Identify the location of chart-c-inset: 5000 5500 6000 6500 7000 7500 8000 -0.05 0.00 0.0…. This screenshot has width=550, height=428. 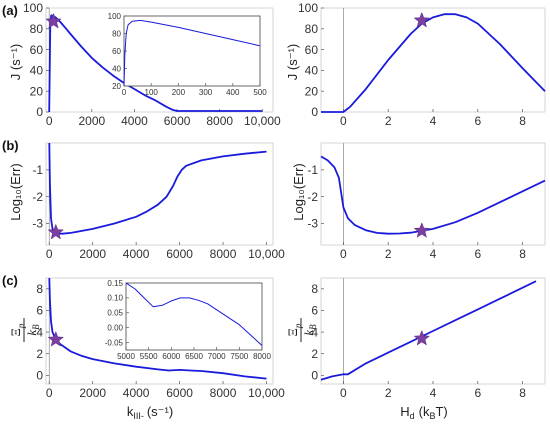
(188, 320).